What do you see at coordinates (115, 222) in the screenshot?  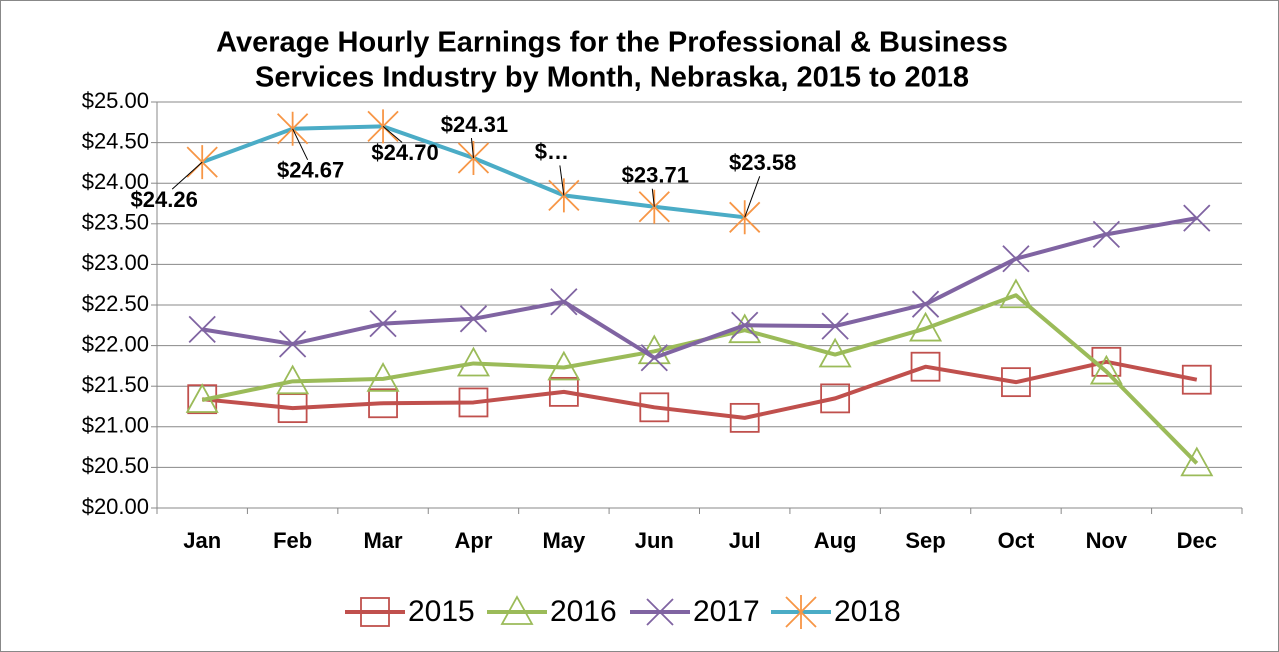 I see `y-tick-label: $23.50` at bounding box center [115, 222].